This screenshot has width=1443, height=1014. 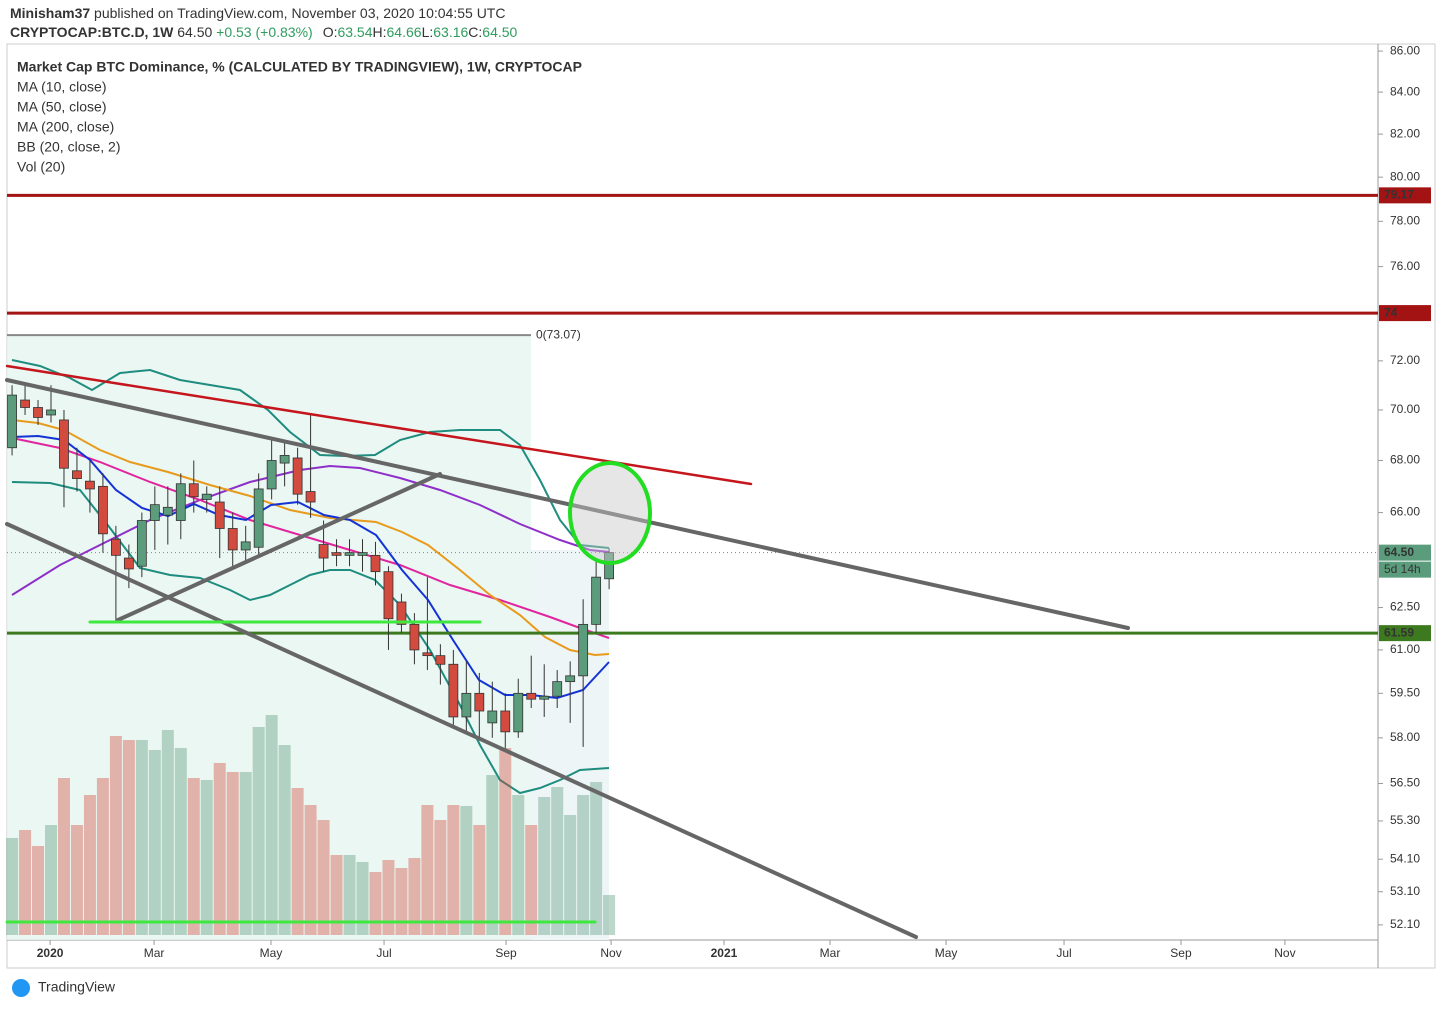 I want to click on x-tick-label: Jul, so click(x=383, y=953).